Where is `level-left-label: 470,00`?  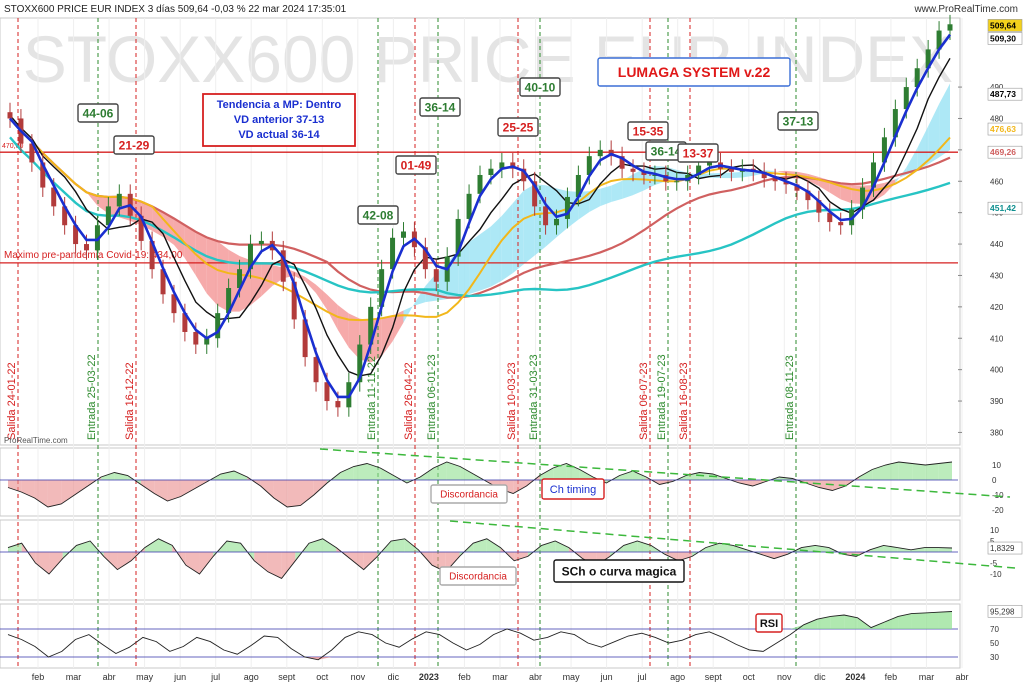 level-left-label: 470,00 is located at coordinates (13, 146).